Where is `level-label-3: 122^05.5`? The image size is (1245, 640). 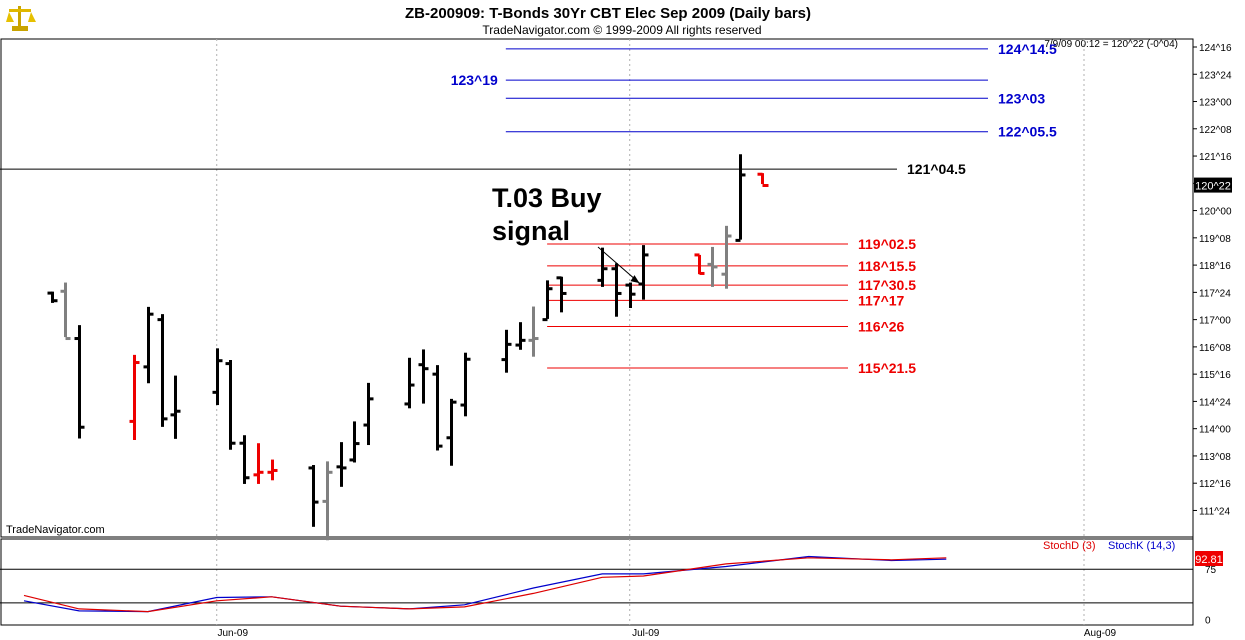 level-label-3: 122^05.5 is located at coordinates (1027, 132).